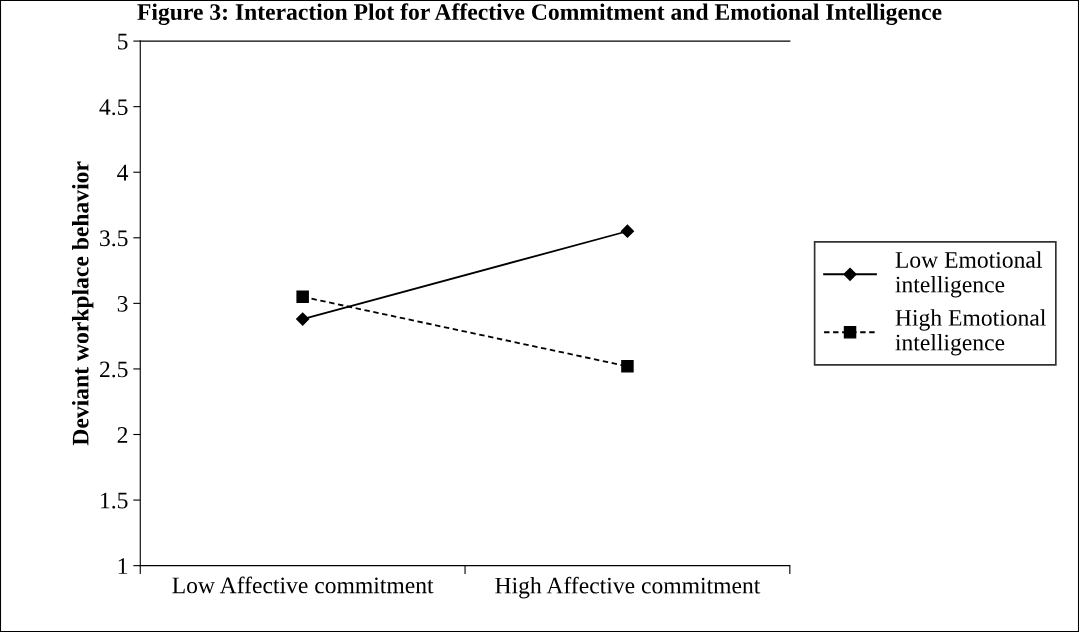  Describe the element at coordinates (114, 238) in the screenshot. I see `y-tick-label: 3.5` at that location.